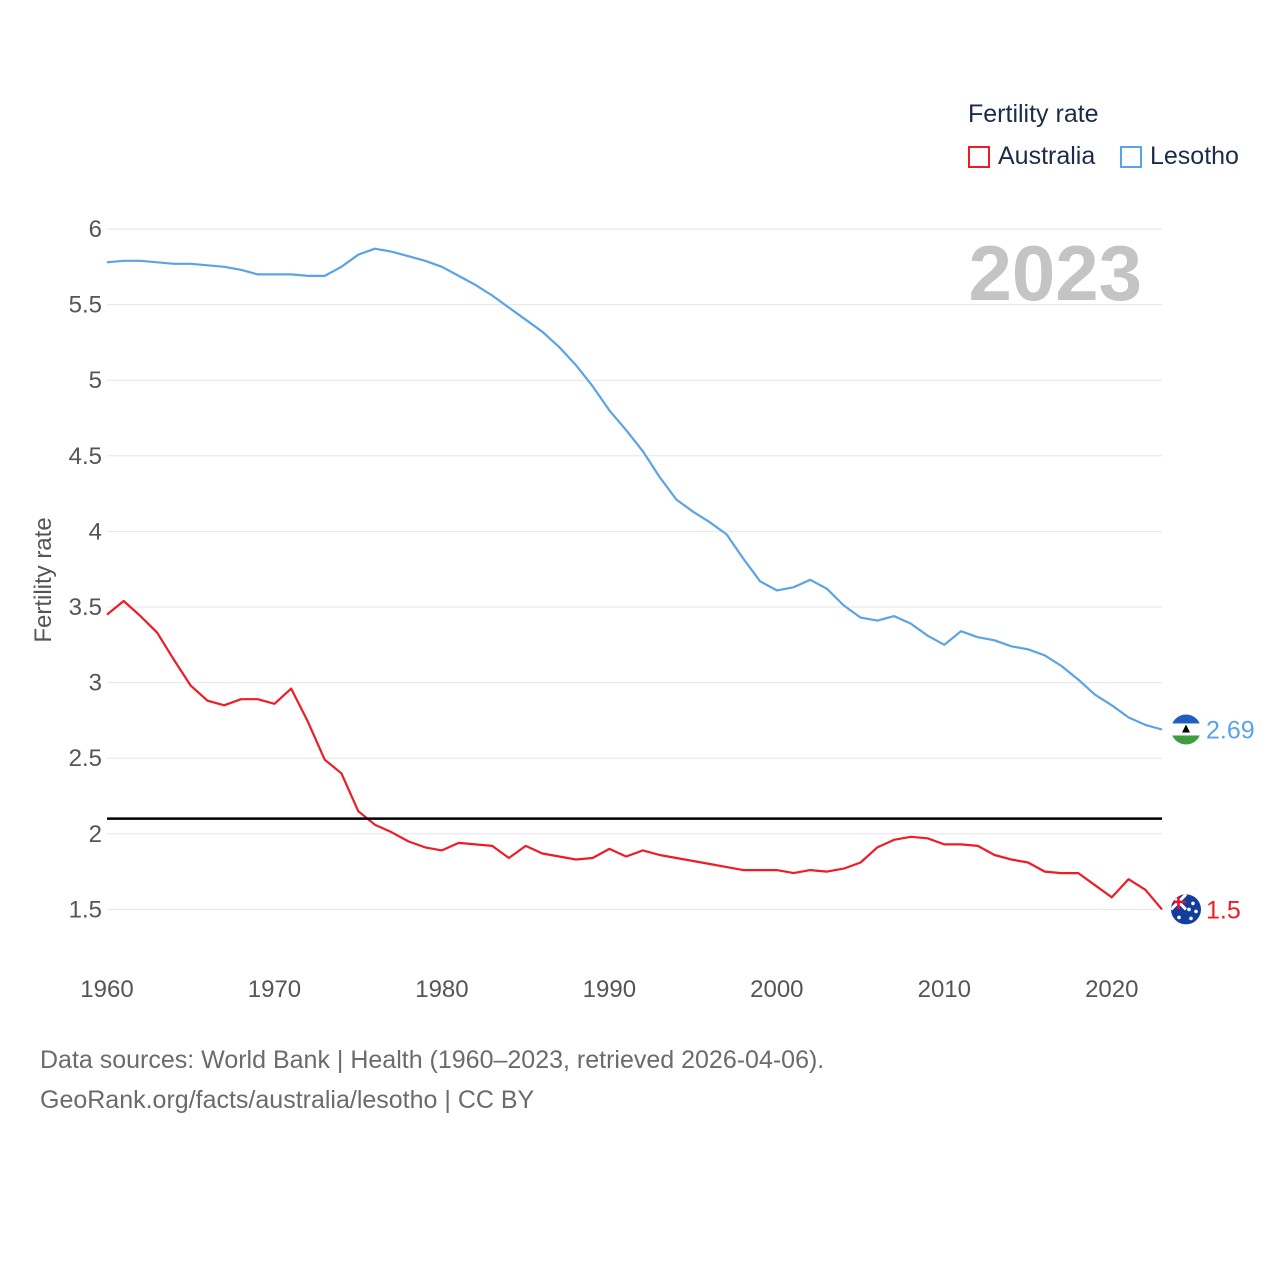 This screenshot has height=1280, width=1280. Describe the element at coordinates (1213, 819) in the screenshot. I see `end-markers: 1.5 2.69` at that location.